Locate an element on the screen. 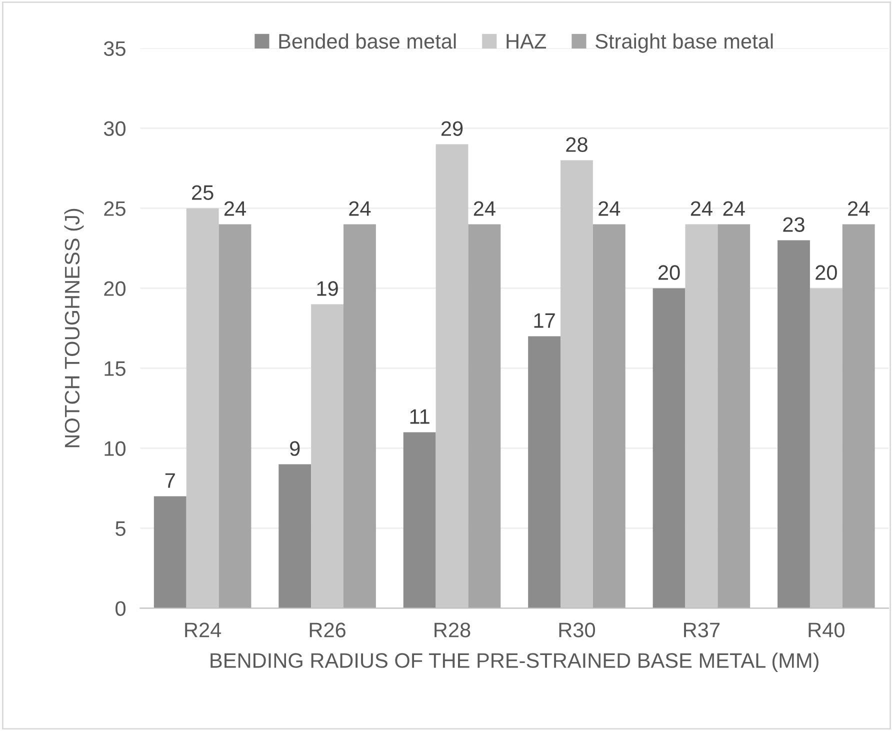 The width and height of the screenshot is (893, 731). y-tick-label: 15 is located at coordinates (115, 368).